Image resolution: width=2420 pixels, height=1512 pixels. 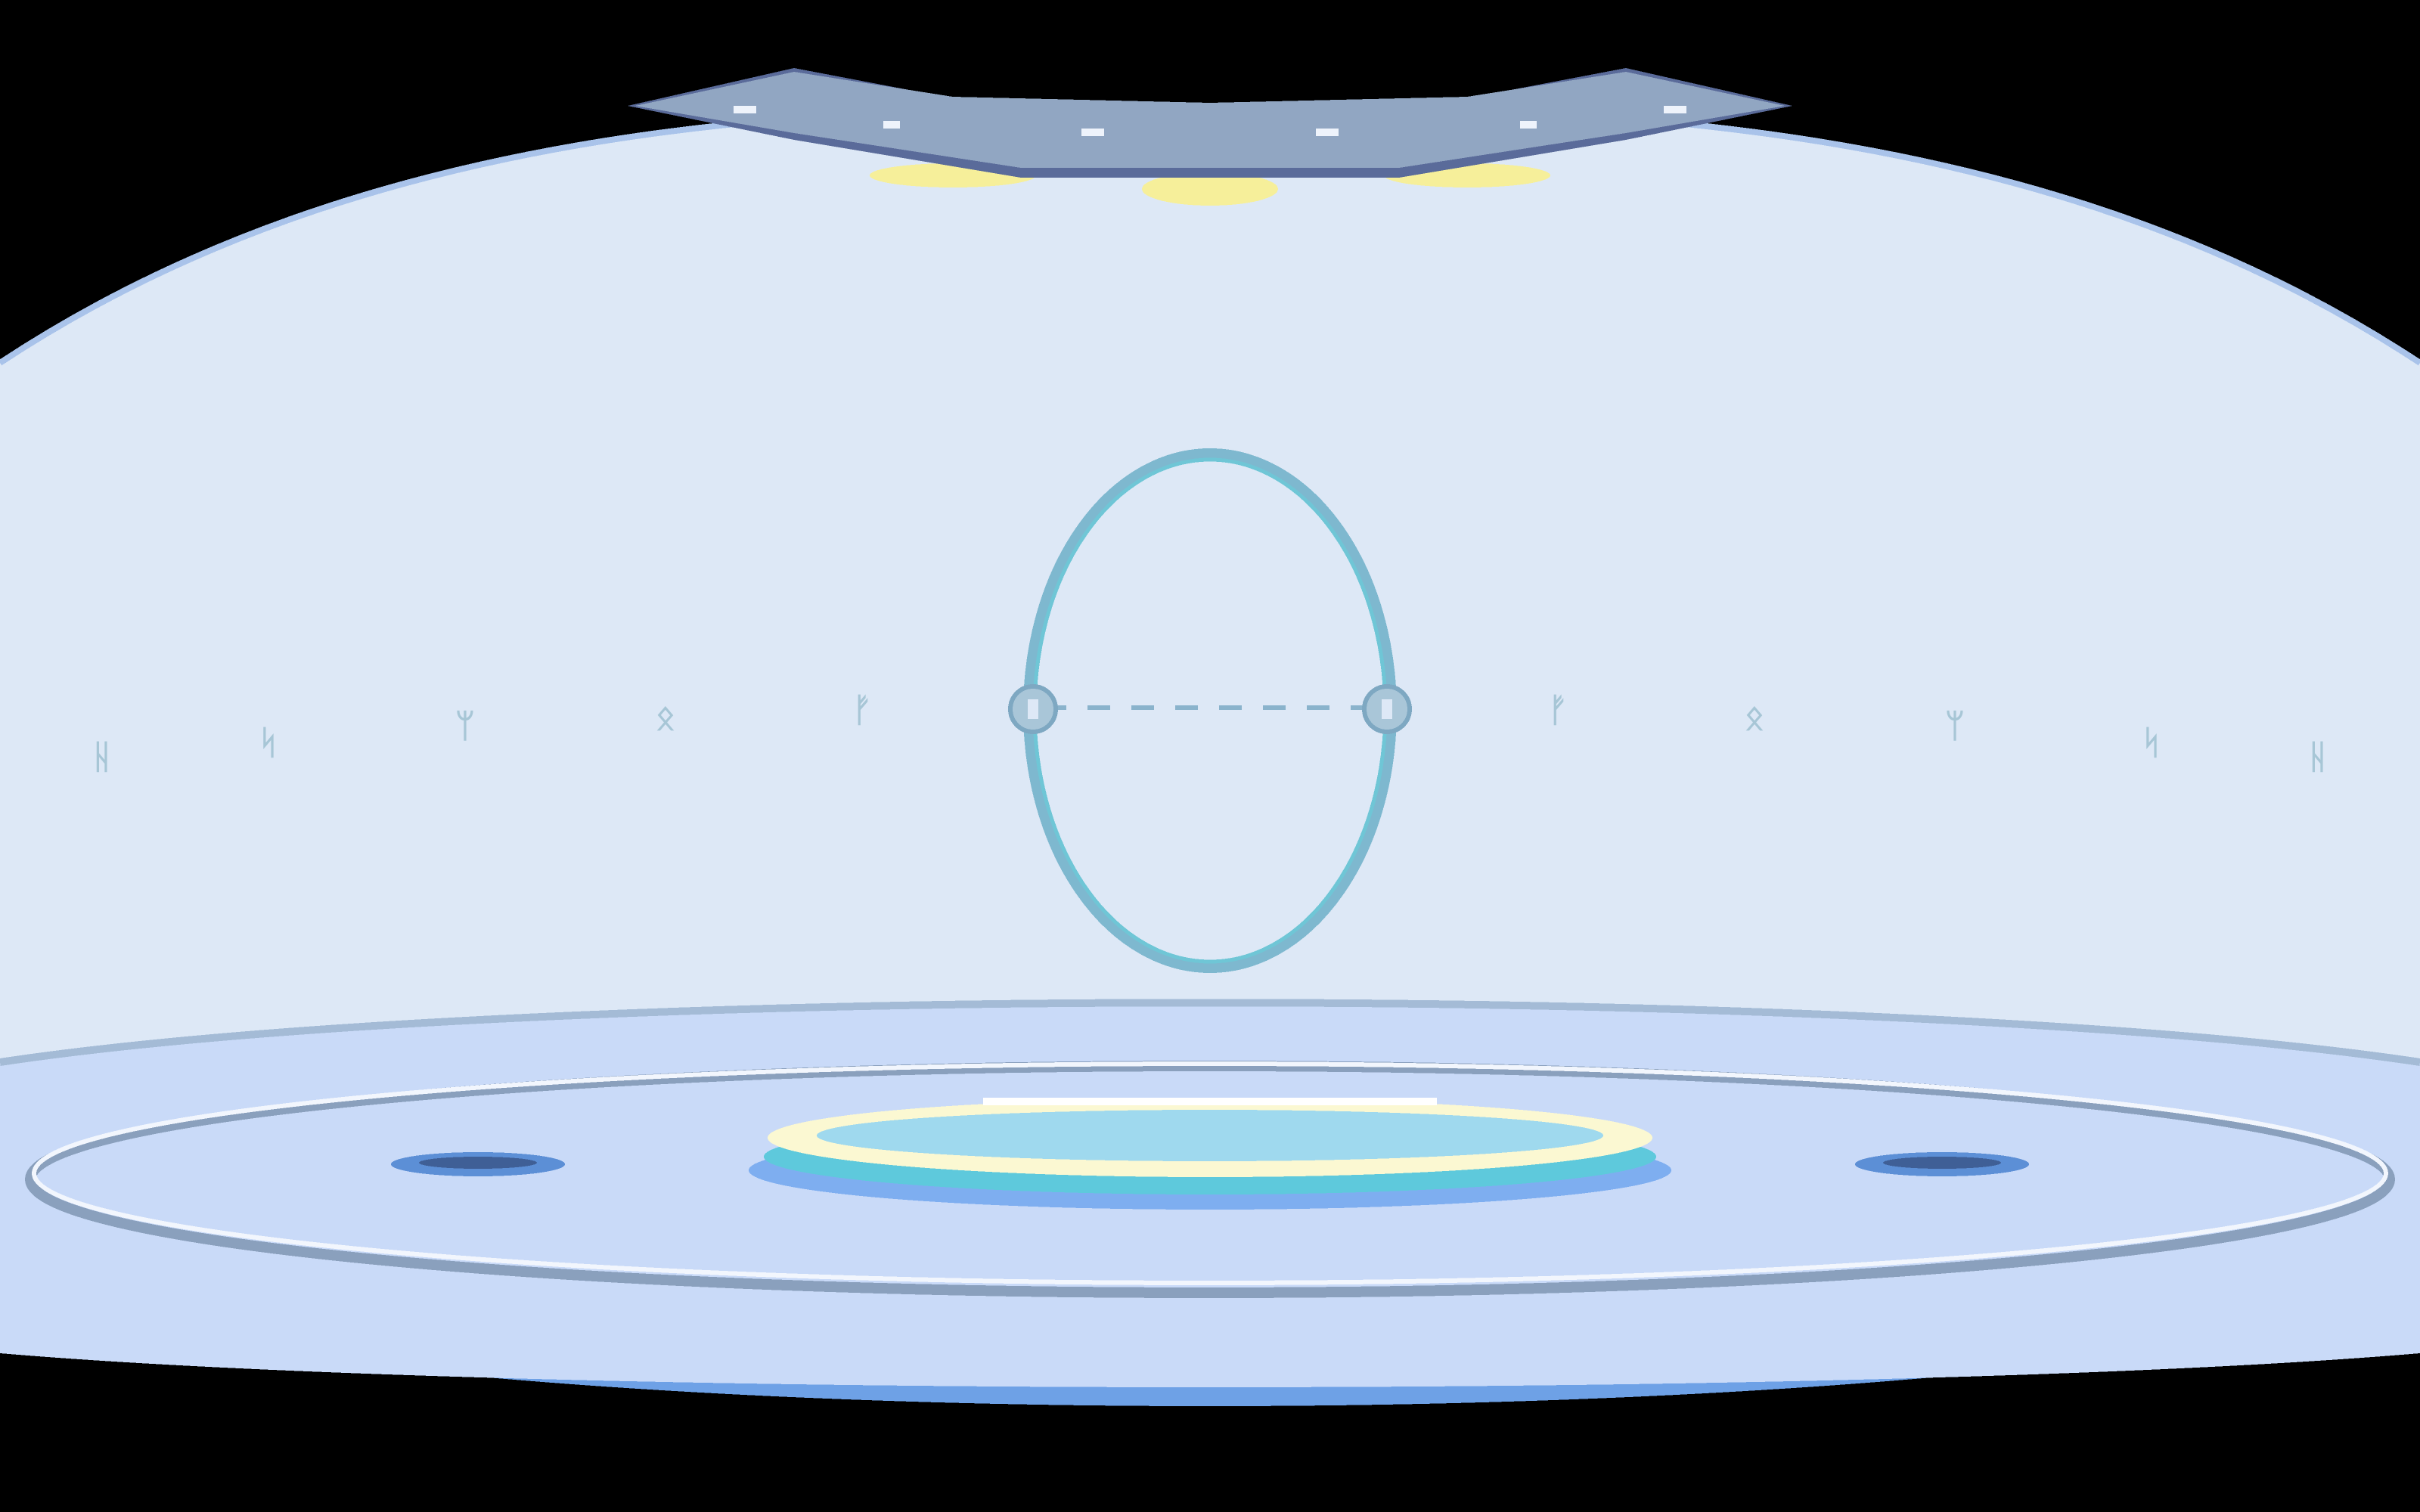 What do you see at coordinates (482, 733) in the screenshot?
I see `wall-glyphs-left: ᚺ ᛋ ᛘ ᛟ ᚠ` at bounding box center [482, 733].